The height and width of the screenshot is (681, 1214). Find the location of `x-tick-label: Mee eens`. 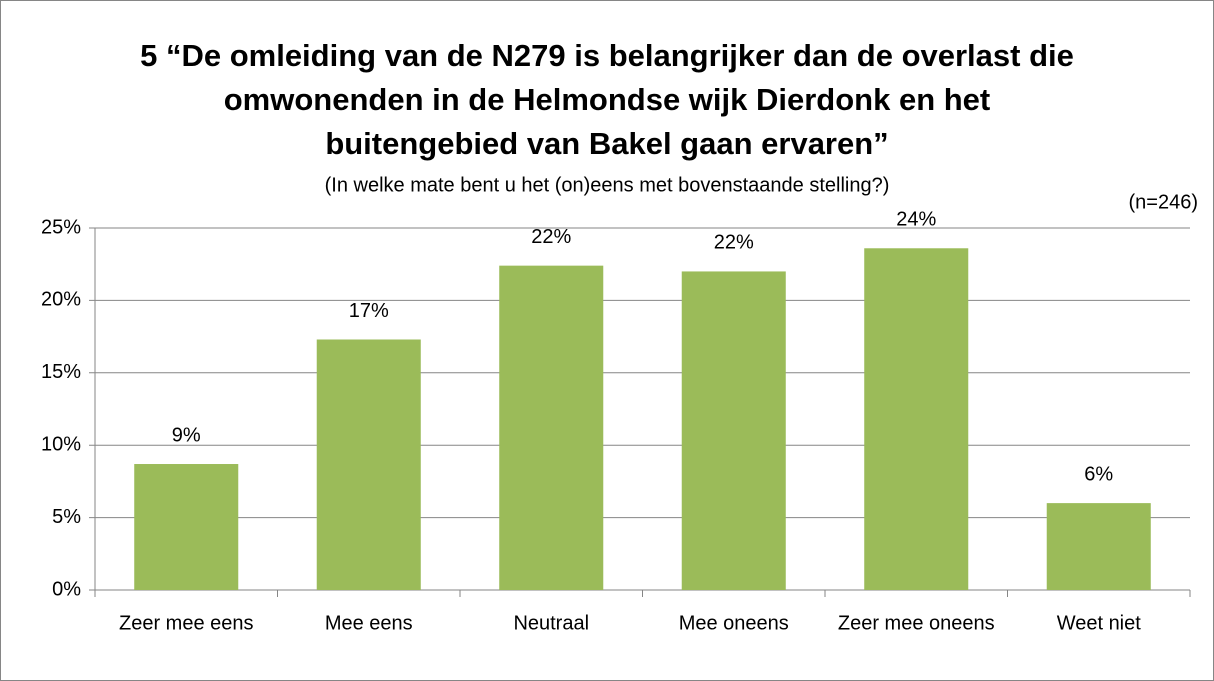

x-tick-label: Mee eens is located at coordinates (369, 623).